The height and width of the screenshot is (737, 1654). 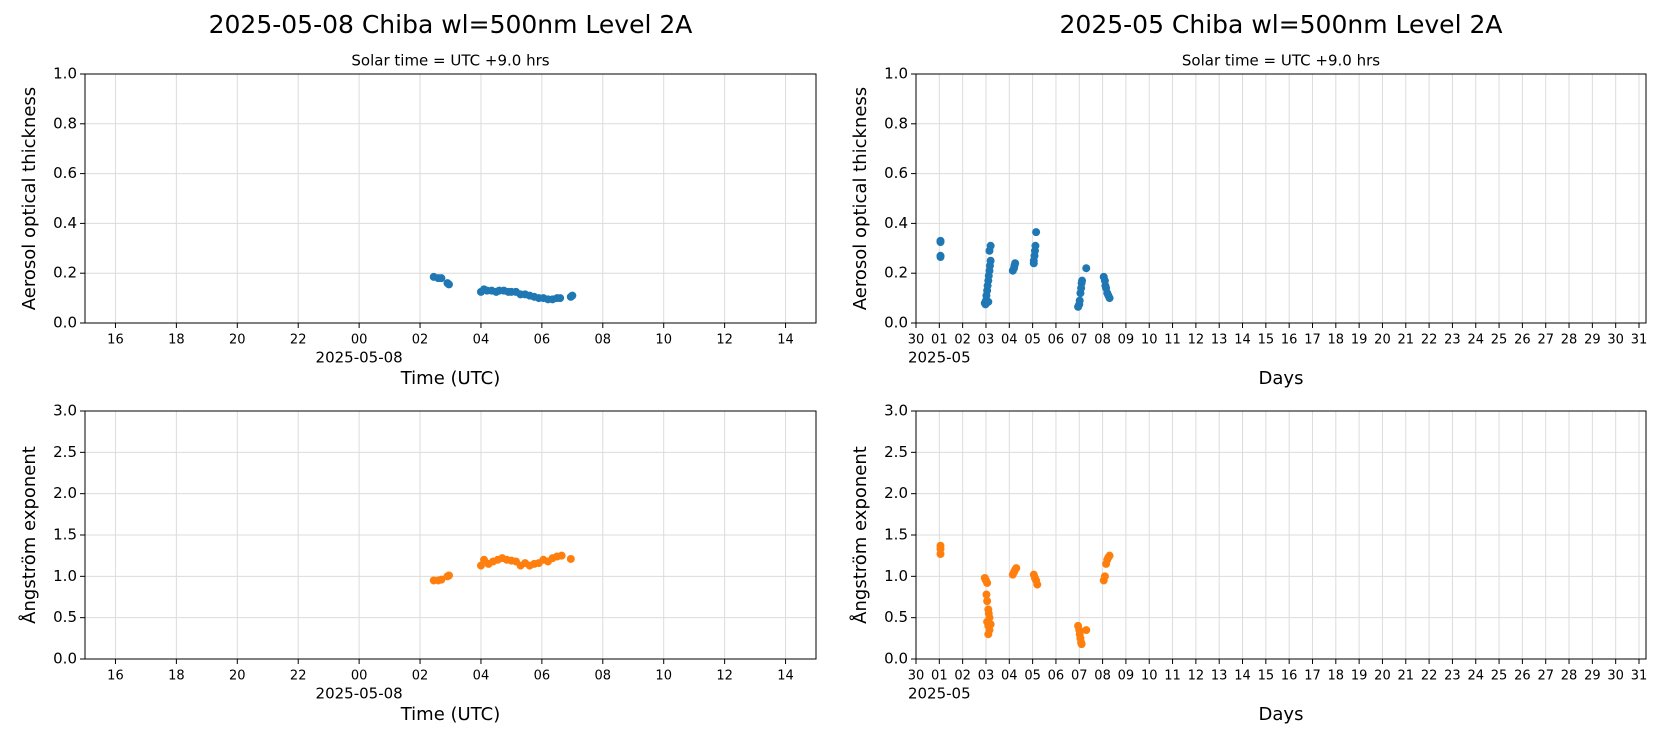 What do you see at coordinates (939, 694) in the screenshot?
I see `x-offset-label: 2025-05` at bounding box center [939, 694].